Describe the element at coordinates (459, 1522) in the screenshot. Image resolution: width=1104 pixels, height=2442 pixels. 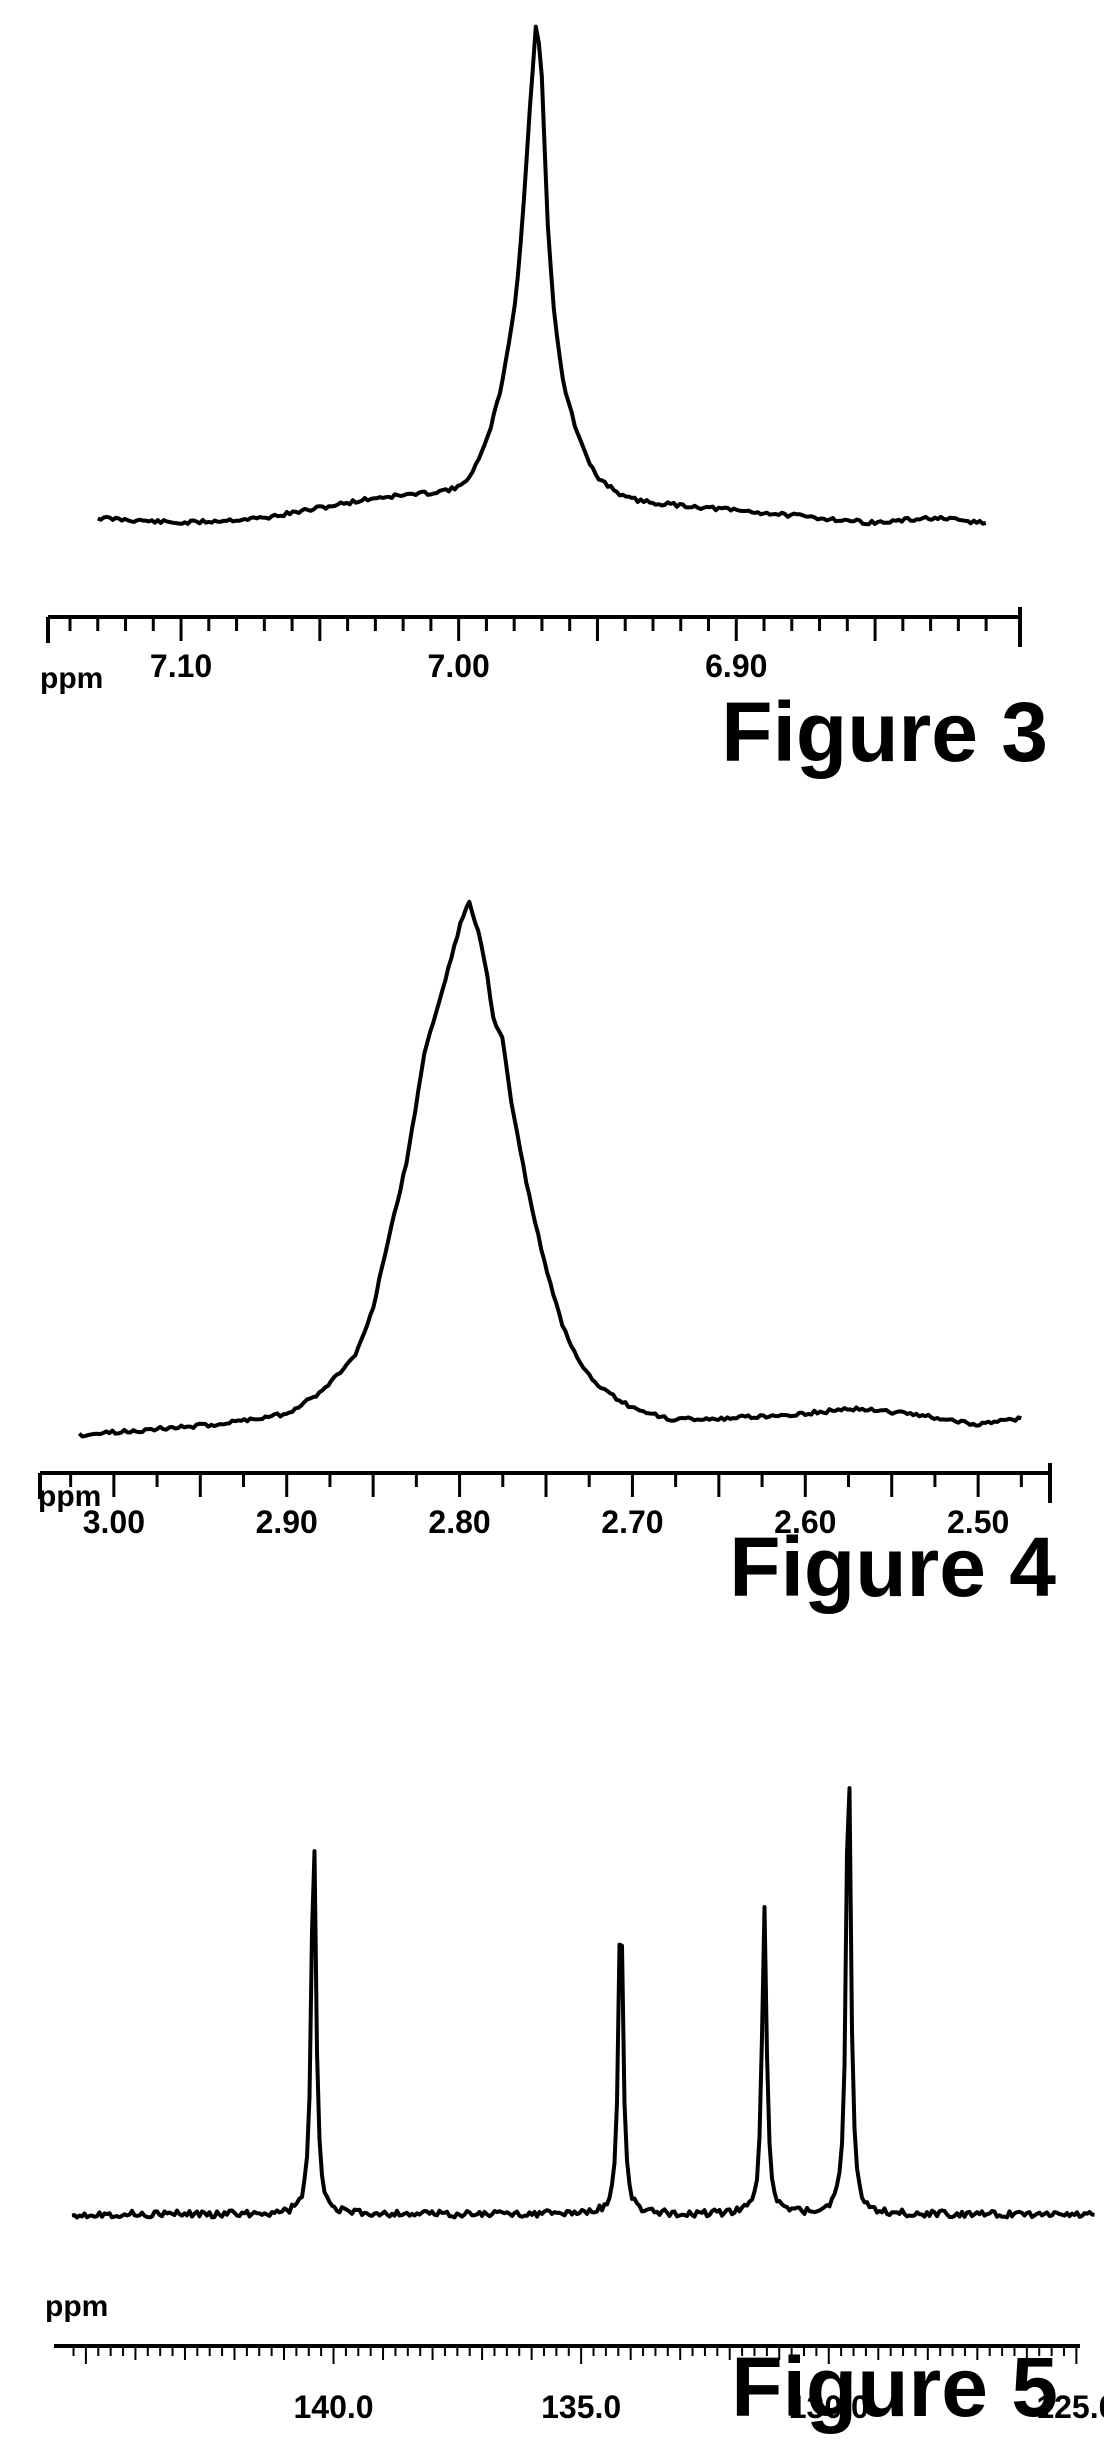
I see `figure-4-tick-label: 2.80` at that location.